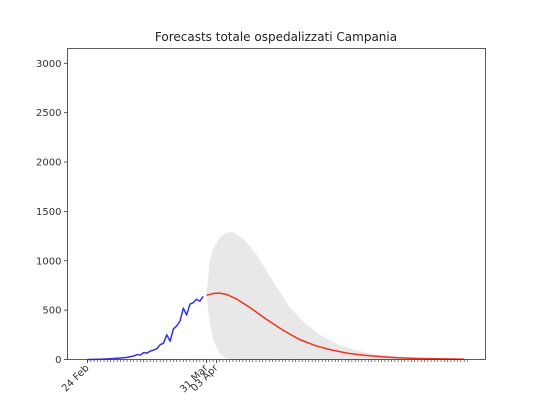  I want to click on y-tick-label: 500, so click(51, 311).